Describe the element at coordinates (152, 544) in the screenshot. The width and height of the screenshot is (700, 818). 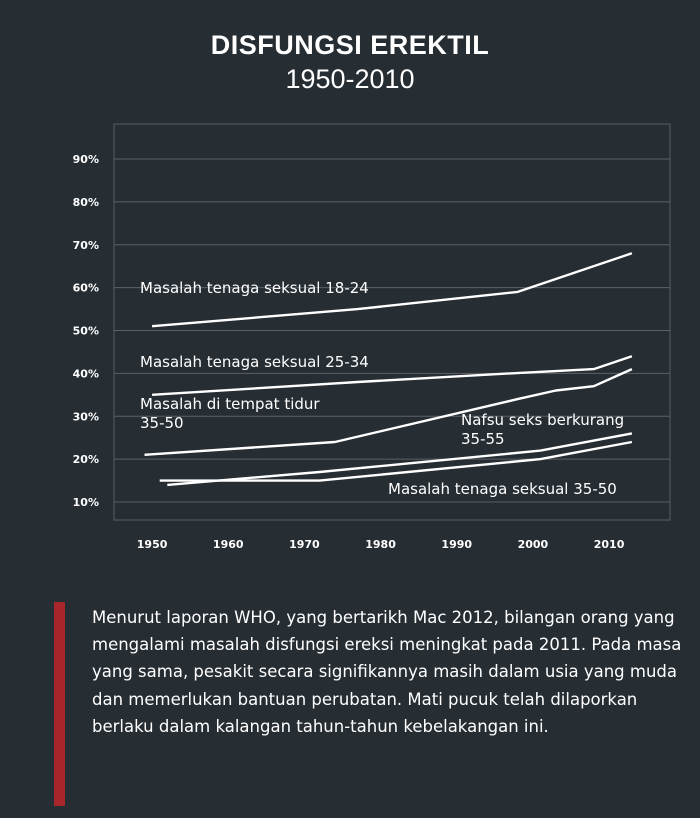
I see `x-tick-label: 1950` at that location.